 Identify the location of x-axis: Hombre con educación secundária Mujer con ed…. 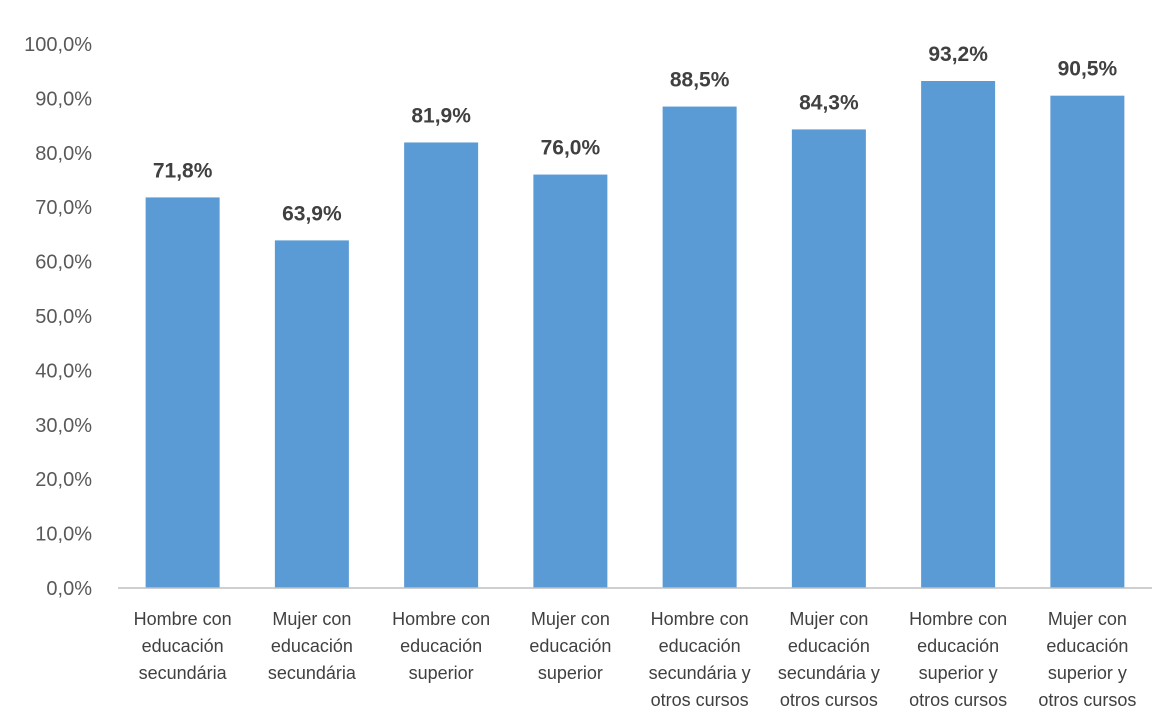
(635, 659).